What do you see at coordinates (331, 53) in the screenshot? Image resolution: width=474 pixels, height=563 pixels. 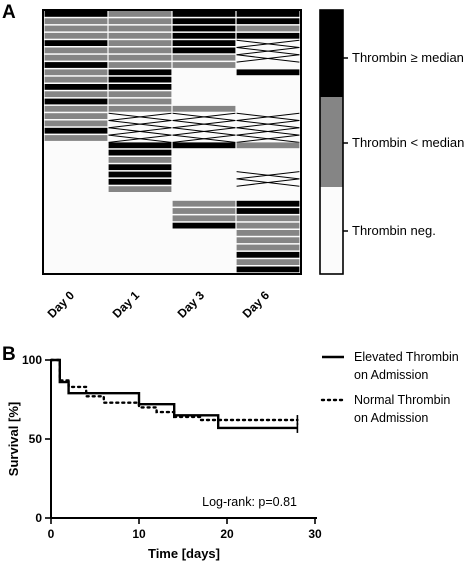 I see `legend-swatch-high` at bounding box center [331, 53].